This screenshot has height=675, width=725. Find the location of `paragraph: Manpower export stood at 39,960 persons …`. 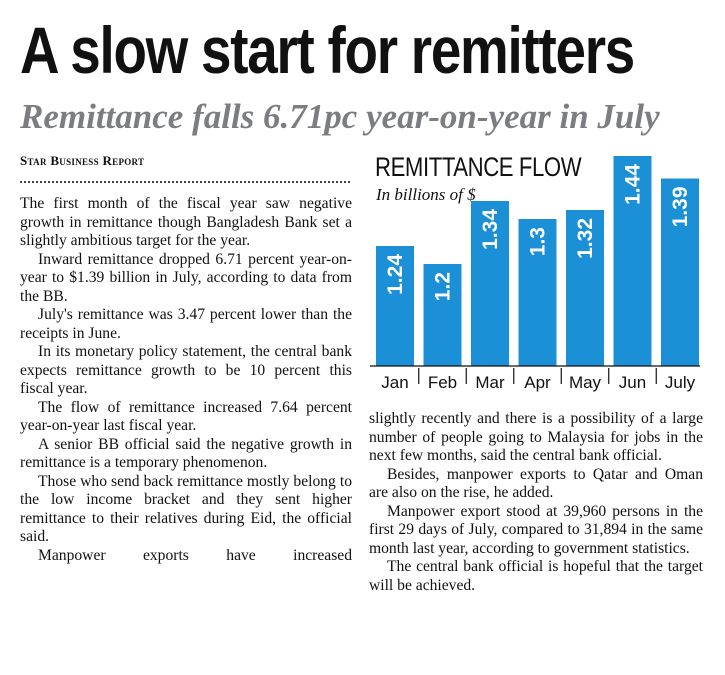

paragraph: Manpower export stood at 39,960 persons … is located at coordinates (536, 529).